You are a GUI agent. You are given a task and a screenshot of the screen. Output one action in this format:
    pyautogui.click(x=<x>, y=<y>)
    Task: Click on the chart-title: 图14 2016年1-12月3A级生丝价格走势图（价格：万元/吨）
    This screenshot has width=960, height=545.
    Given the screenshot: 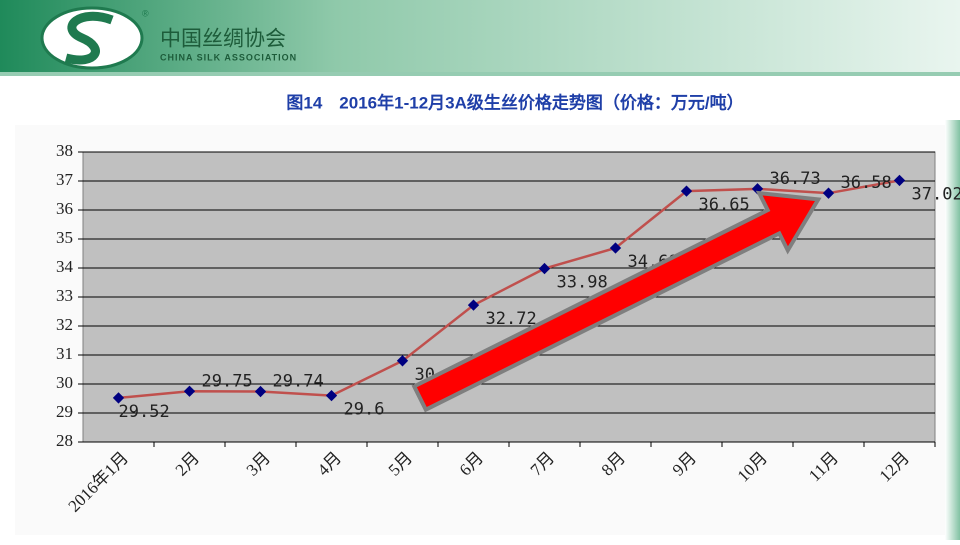 What is the action you would take?
    pyautogui.click(x=514, y=102)
    